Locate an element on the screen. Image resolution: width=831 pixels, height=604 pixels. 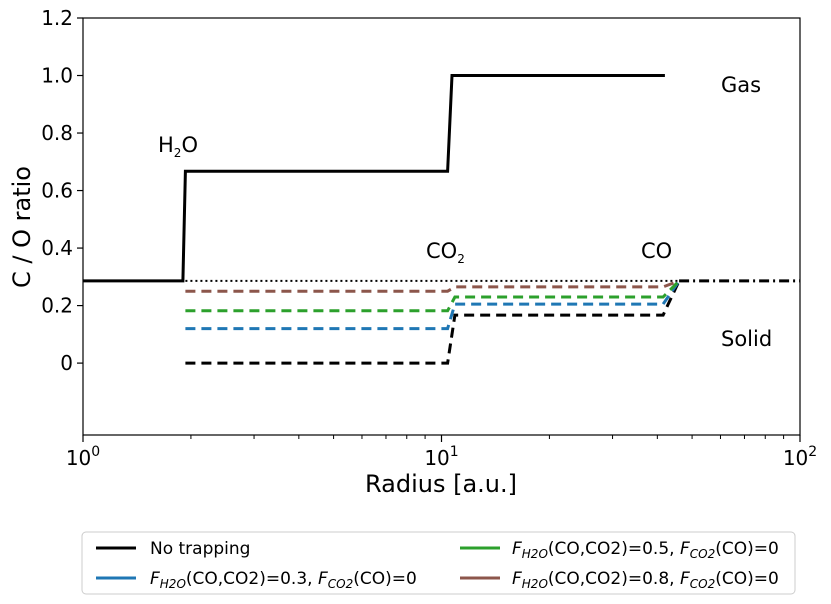
y-tick-label: 0.6 is located at coordinates (57, 191).